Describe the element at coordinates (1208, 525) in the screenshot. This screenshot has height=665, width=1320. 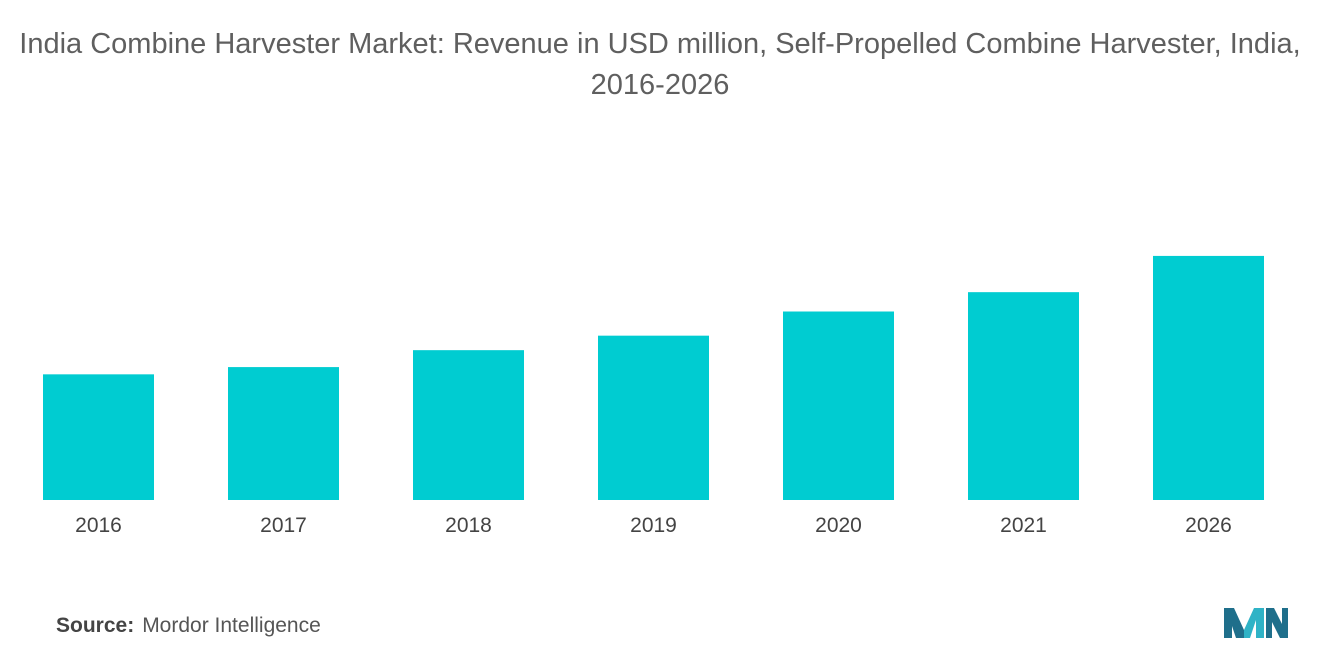
I see `x-tick-label-2026: 2026` at that location.